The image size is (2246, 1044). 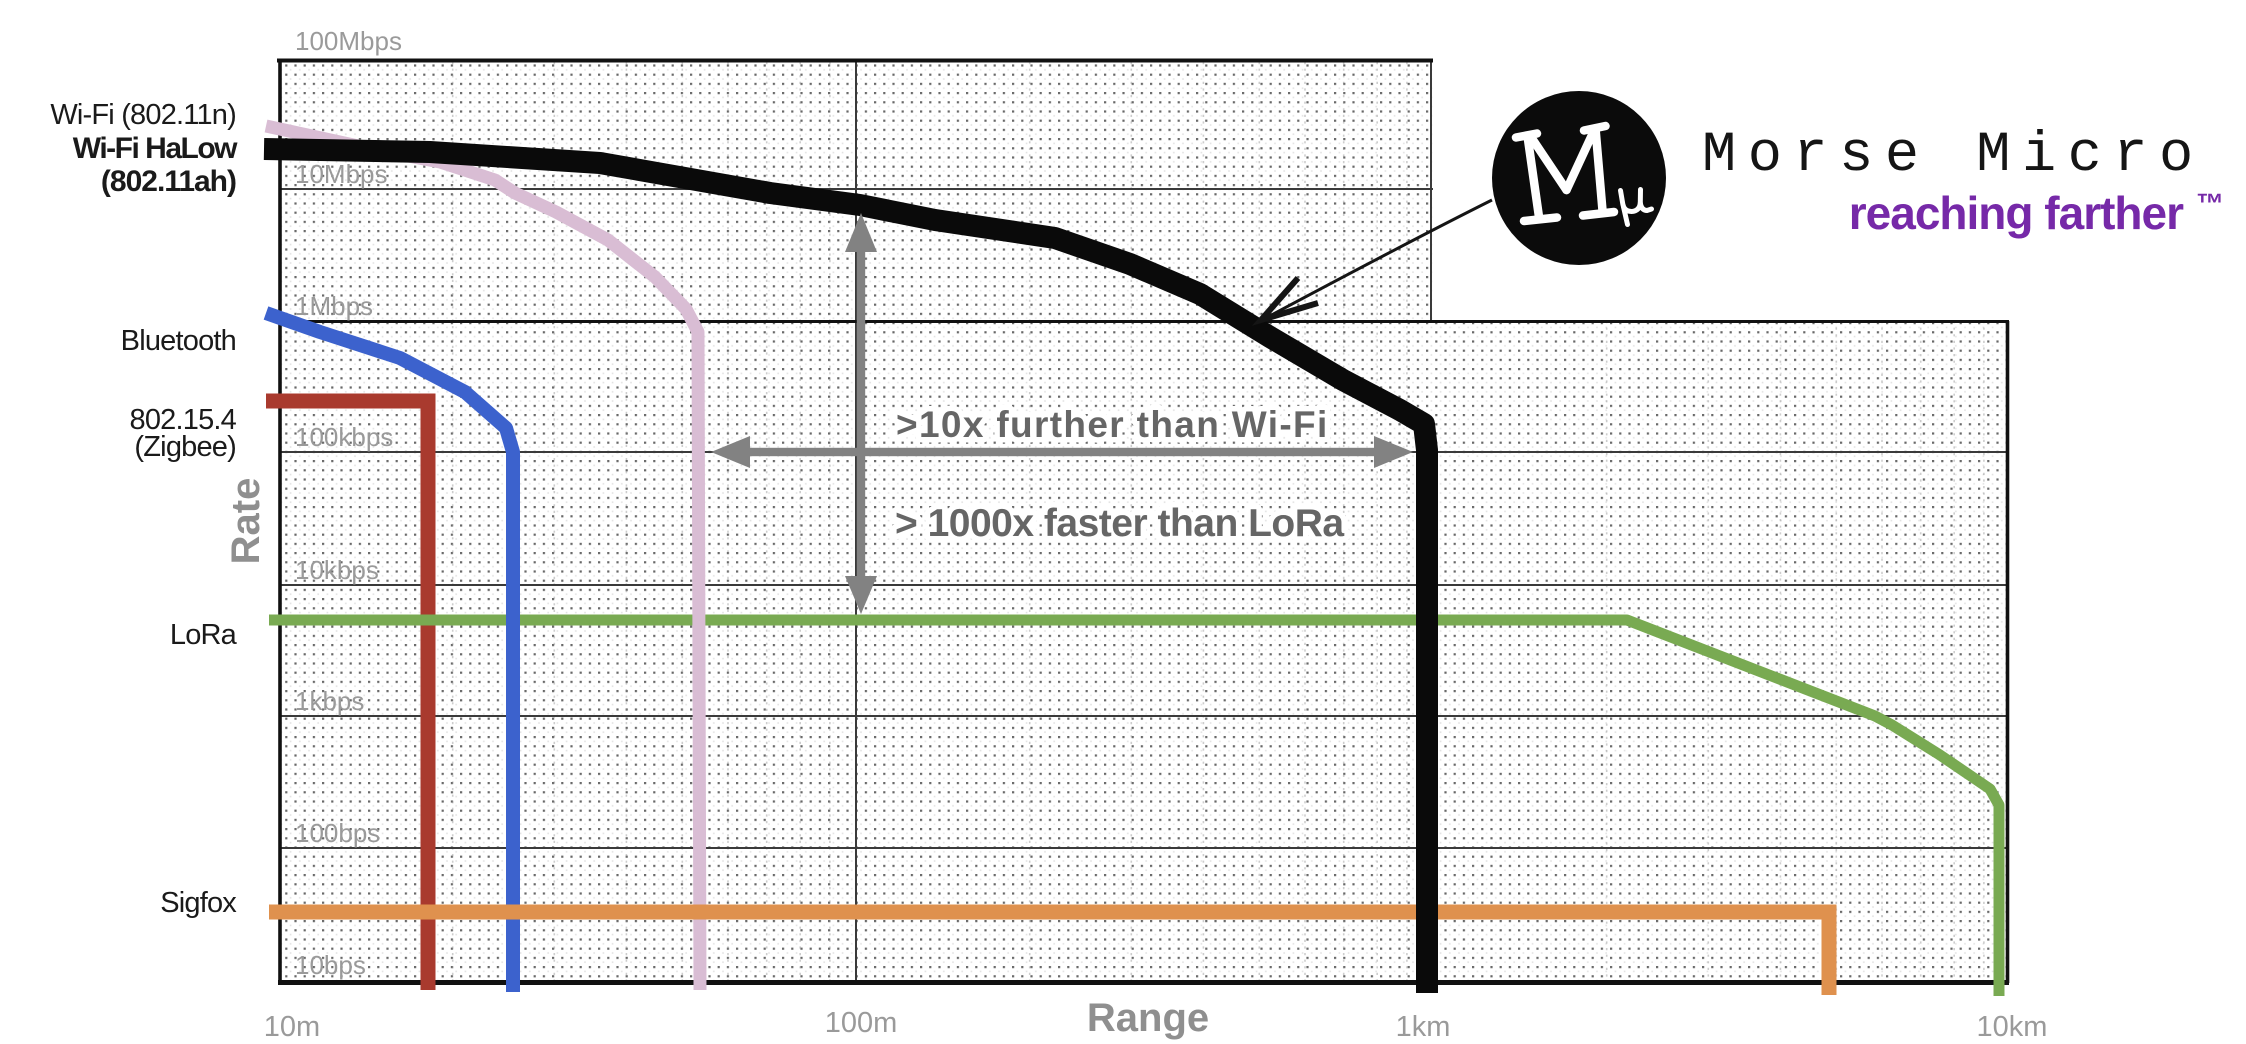 I want to click on svg-text: (802.11ah), so click(x=168, y=181).